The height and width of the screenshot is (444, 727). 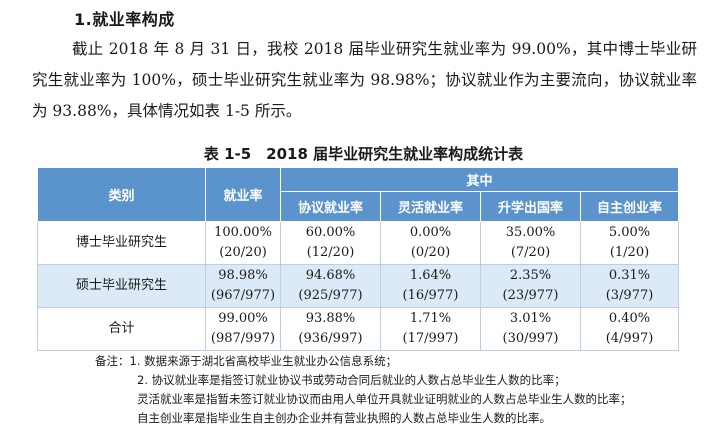 What do you see at coordinates (430, 295) in the screenshot?
I see `cell-fraction: (16/977)` at bounding box center [430, 295].